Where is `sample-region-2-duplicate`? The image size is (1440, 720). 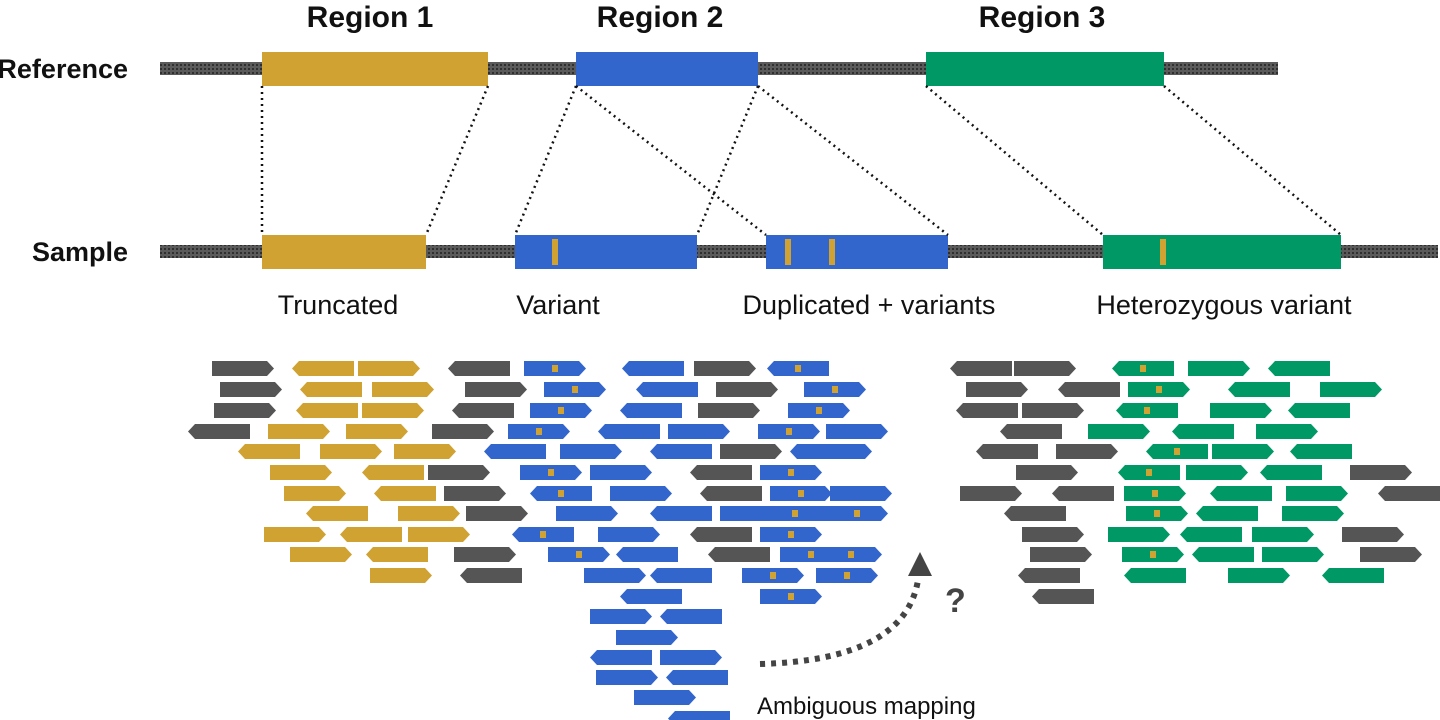
sample-region-2-duplicate is located at coordinates (857, 252).